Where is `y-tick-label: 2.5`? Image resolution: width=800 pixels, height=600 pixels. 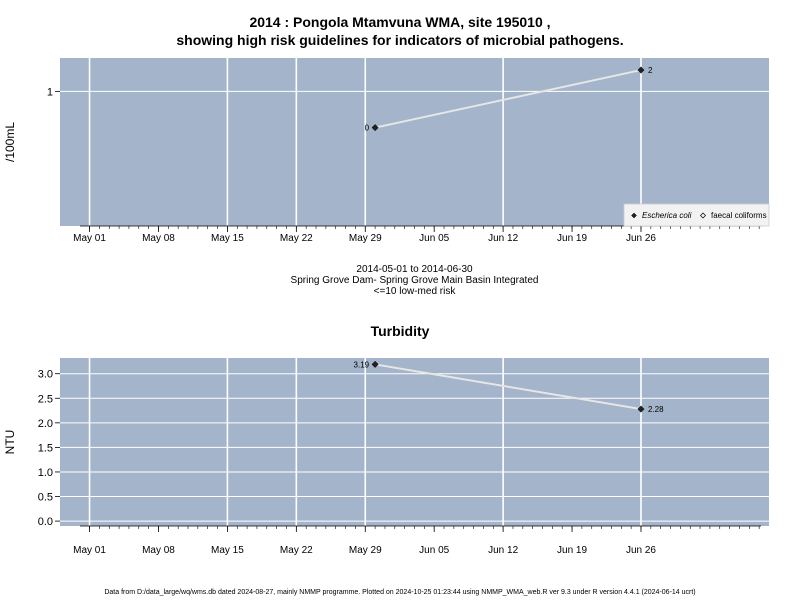
y-tick-label: 2.5 is located at coordinates (45, 399).